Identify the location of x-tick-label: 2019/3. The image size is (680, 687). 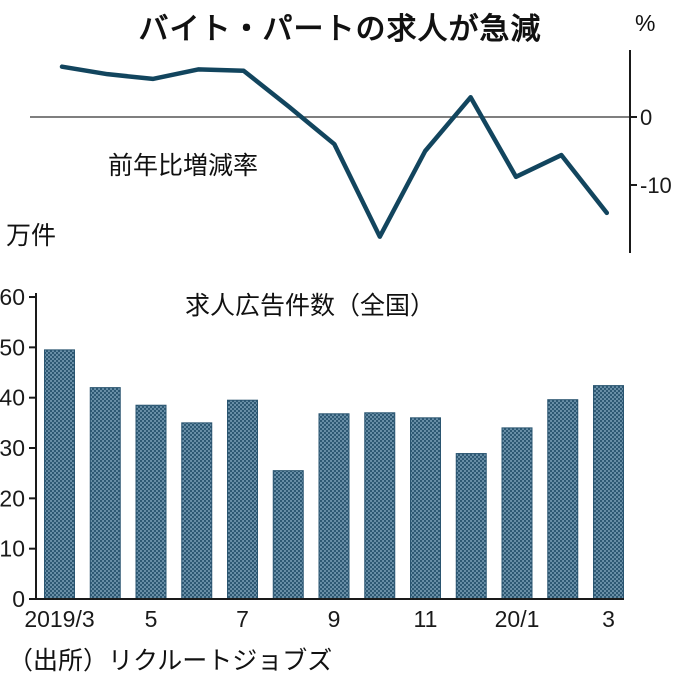
(59, 619).